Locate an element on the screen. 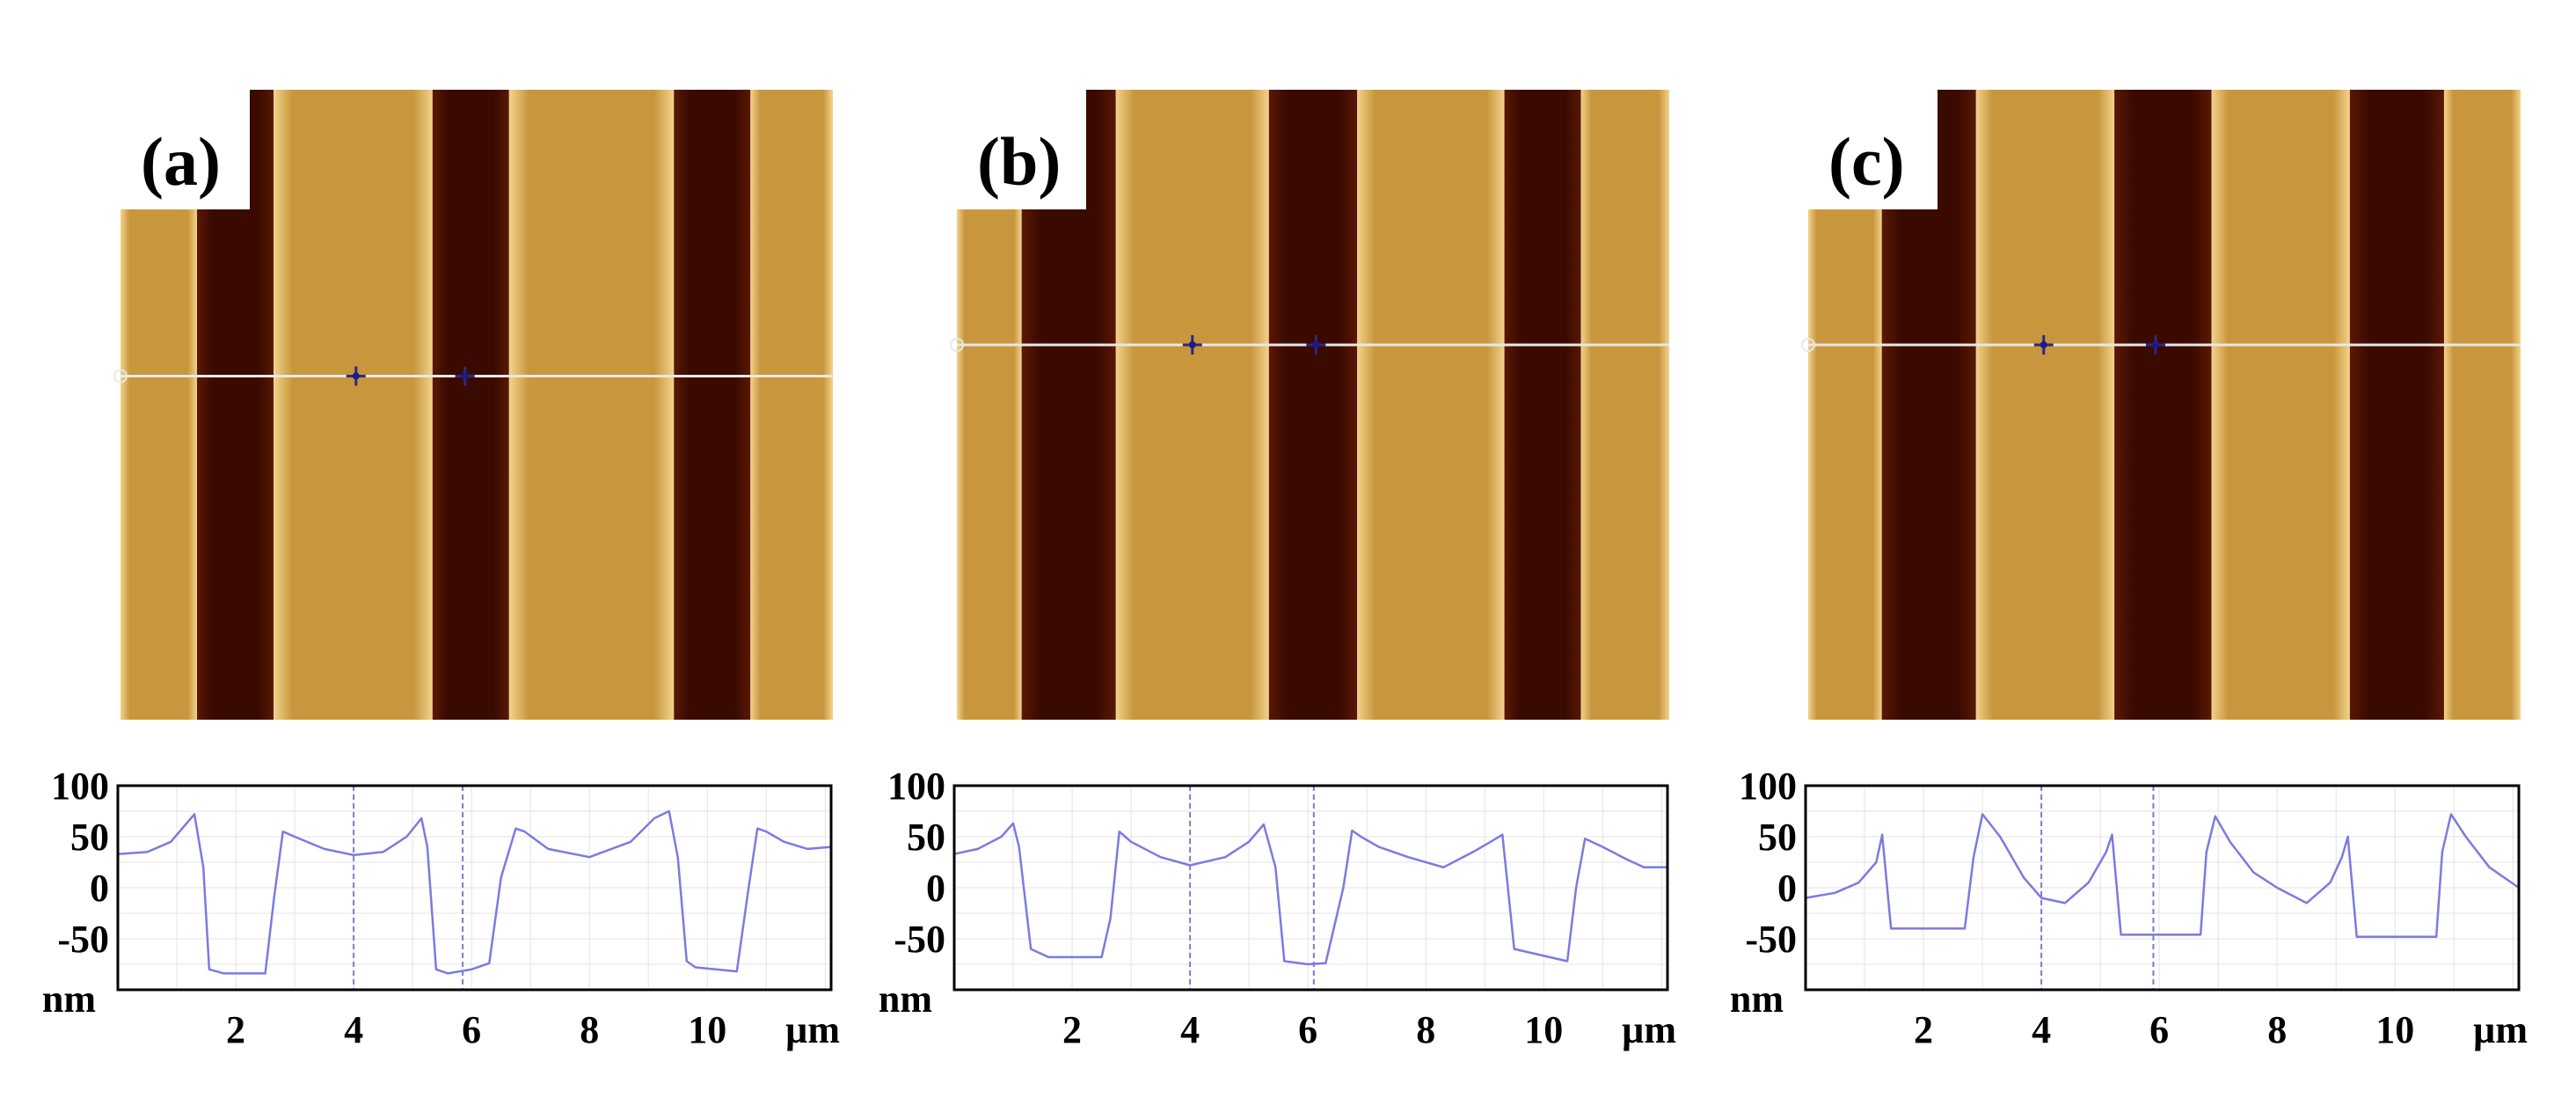  panel-label: (c) is located at coordinates (1871, 149).